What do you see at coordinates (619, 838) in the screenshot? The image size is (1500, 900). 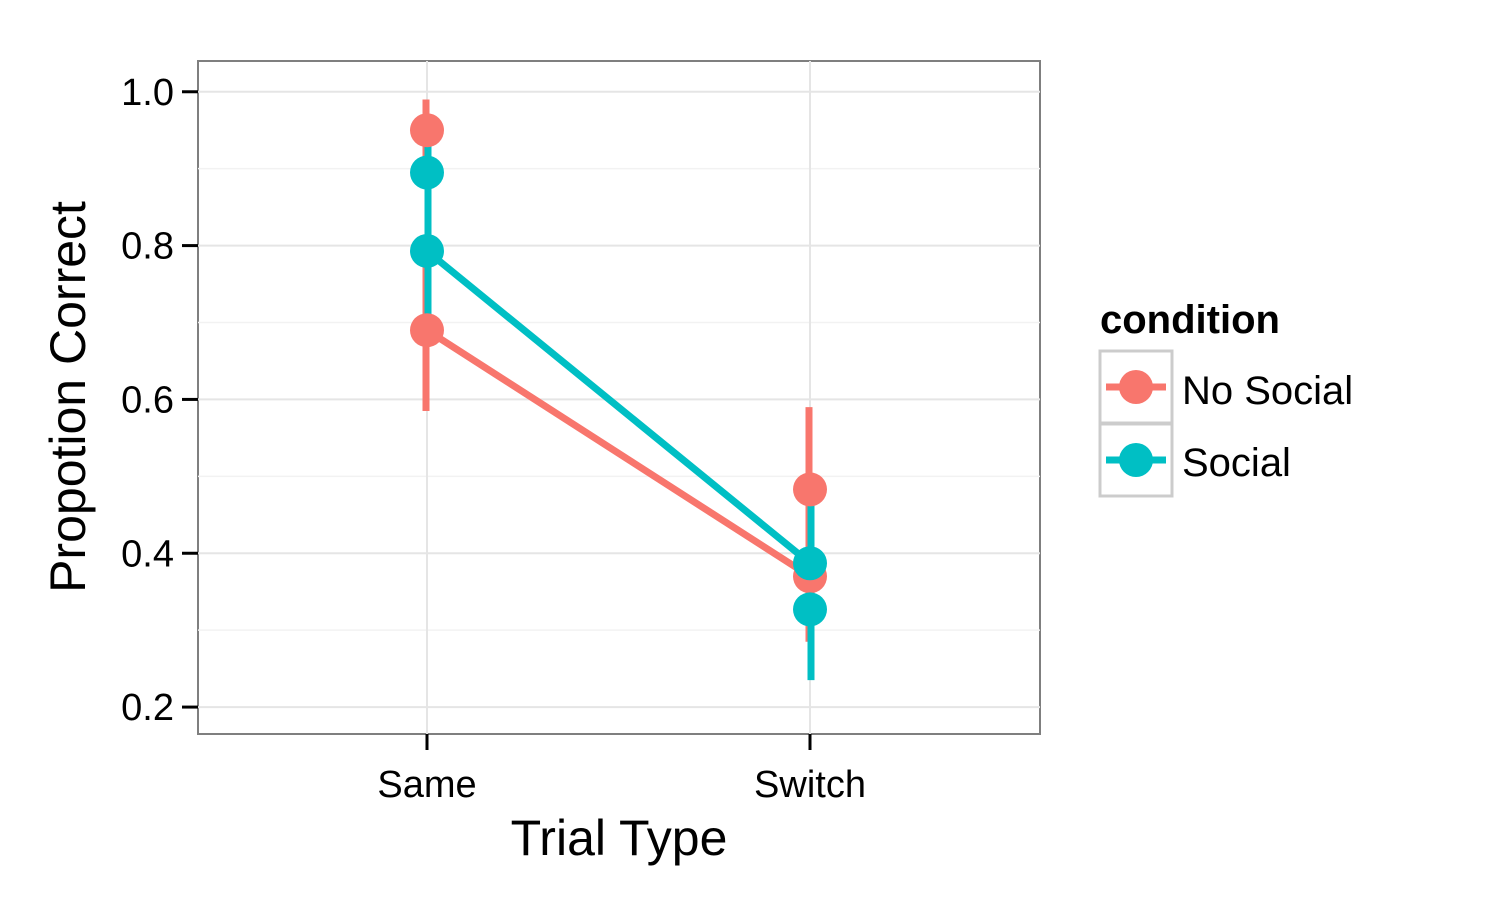 I see `x-axis-title: Trial Type` at bounding box center [619, 838].